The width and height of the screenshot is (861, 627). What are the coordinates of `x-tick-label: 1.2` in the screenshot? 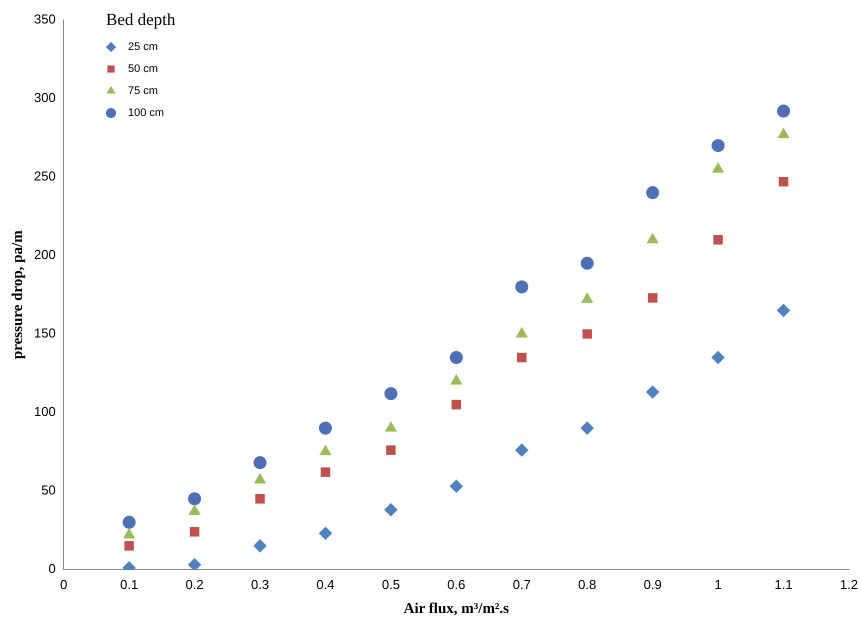 It's located at (849, 584).